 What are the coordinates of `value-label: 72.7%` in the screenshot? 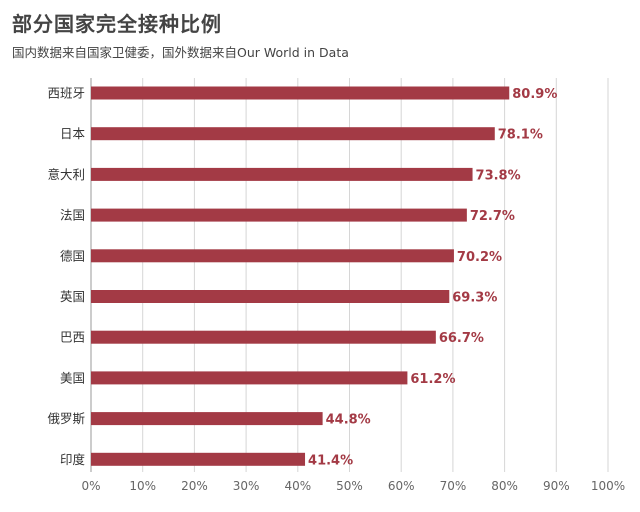 It's located at (492, 216).